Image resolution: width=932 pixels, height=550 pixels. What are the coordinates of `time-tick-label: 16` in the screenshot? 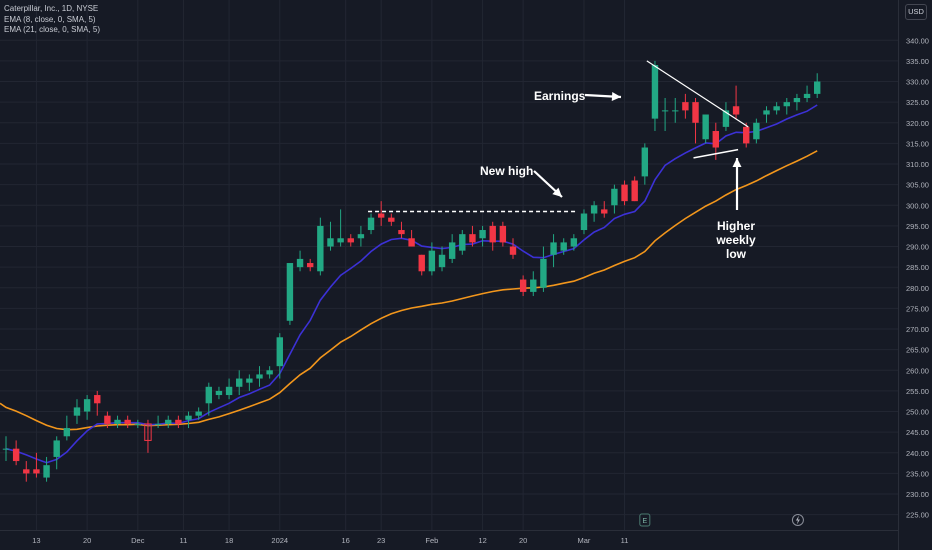 It's located at (346, 540).